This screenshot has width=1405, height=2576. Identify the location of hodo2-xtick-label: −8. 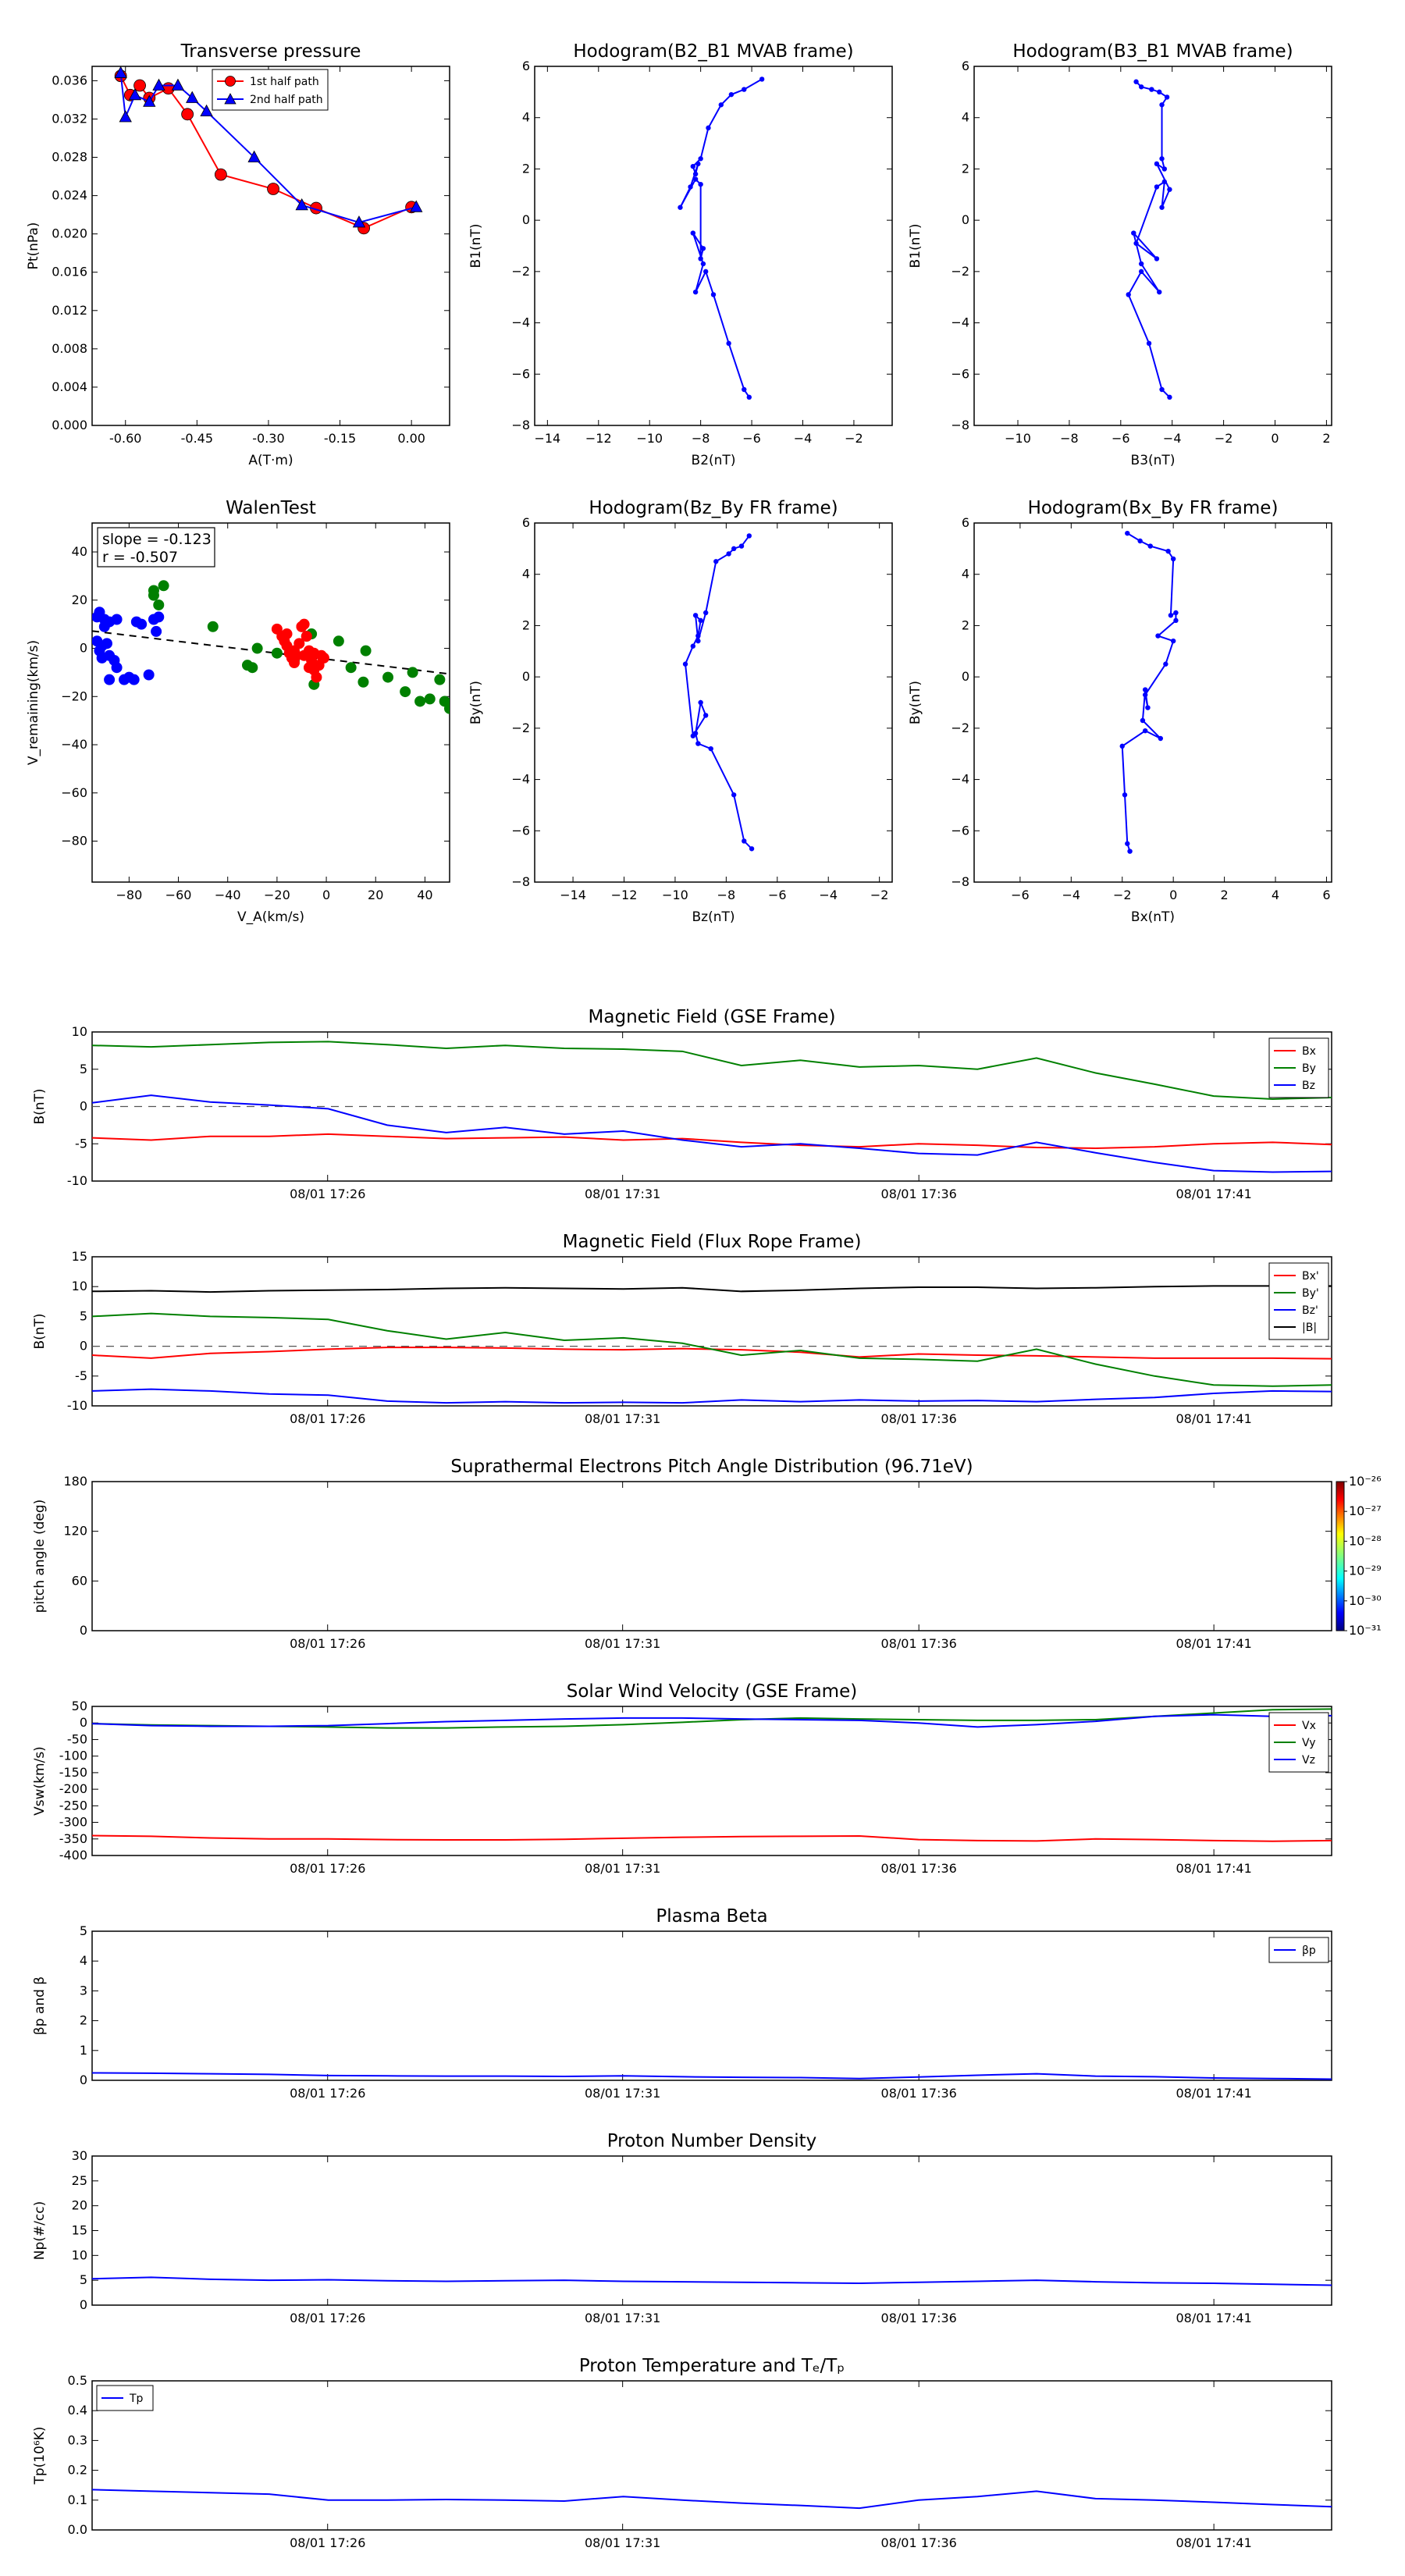
(1070, 439).